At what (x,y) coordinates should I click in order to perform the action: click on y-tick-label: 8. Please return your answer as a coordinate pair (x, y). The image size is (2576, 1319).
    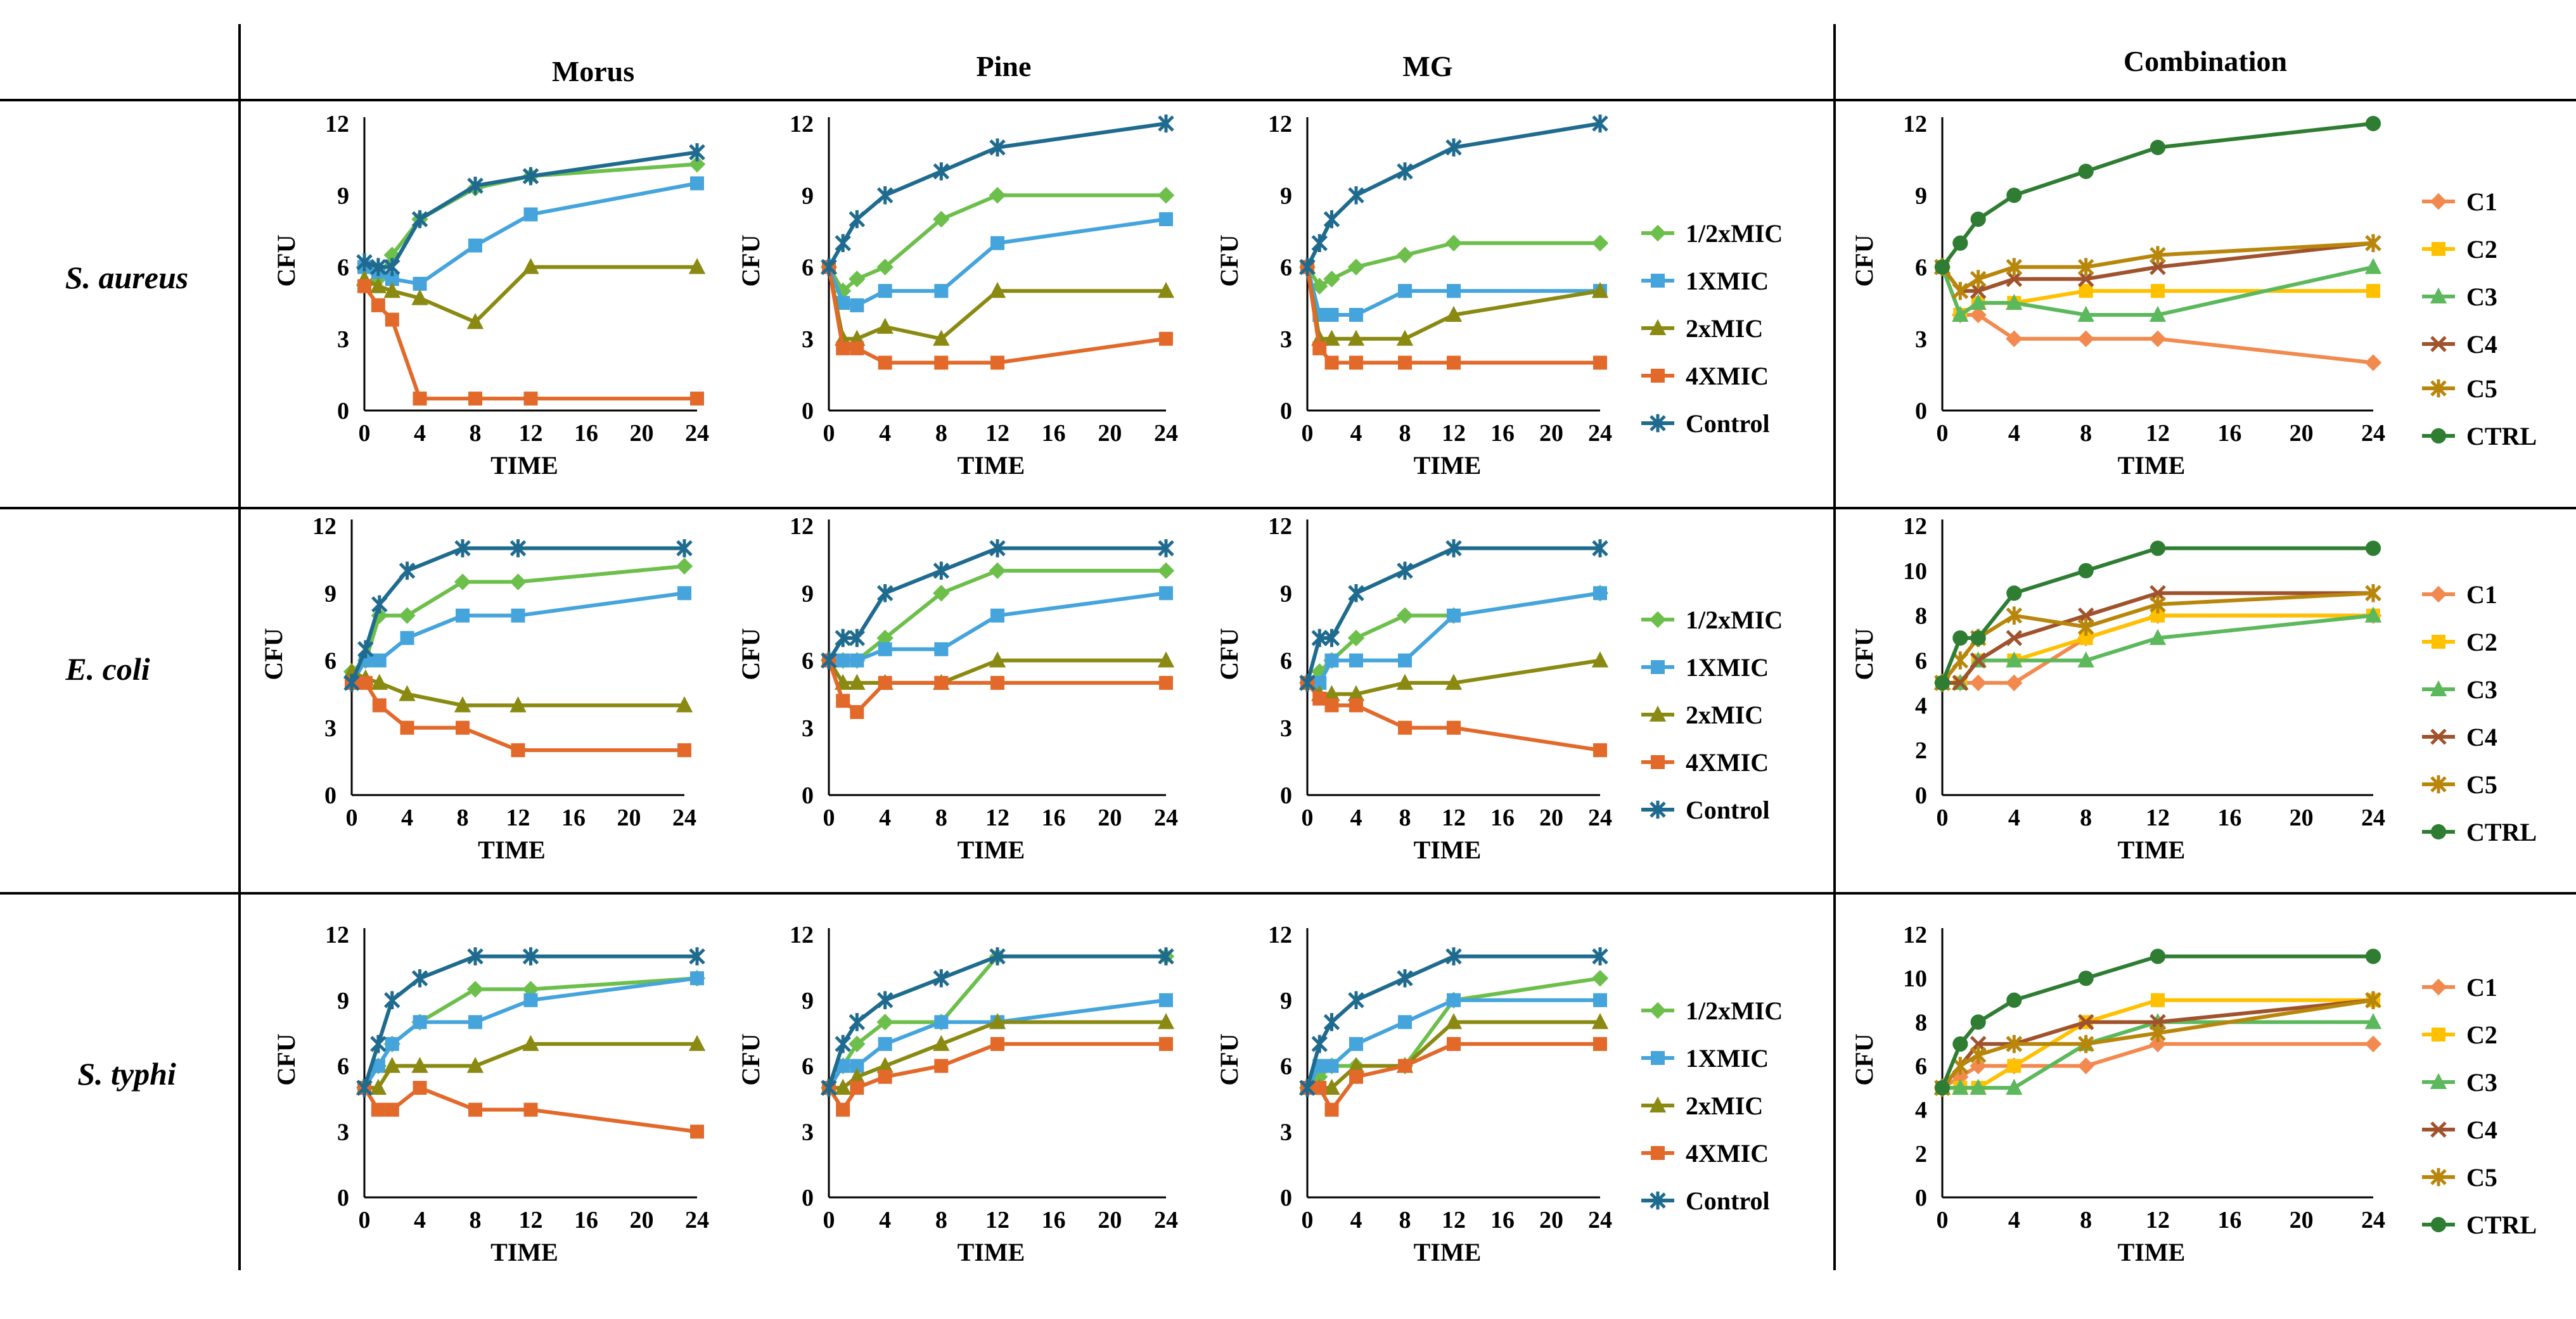
    Looking at the image, I should click on (1921, 616).